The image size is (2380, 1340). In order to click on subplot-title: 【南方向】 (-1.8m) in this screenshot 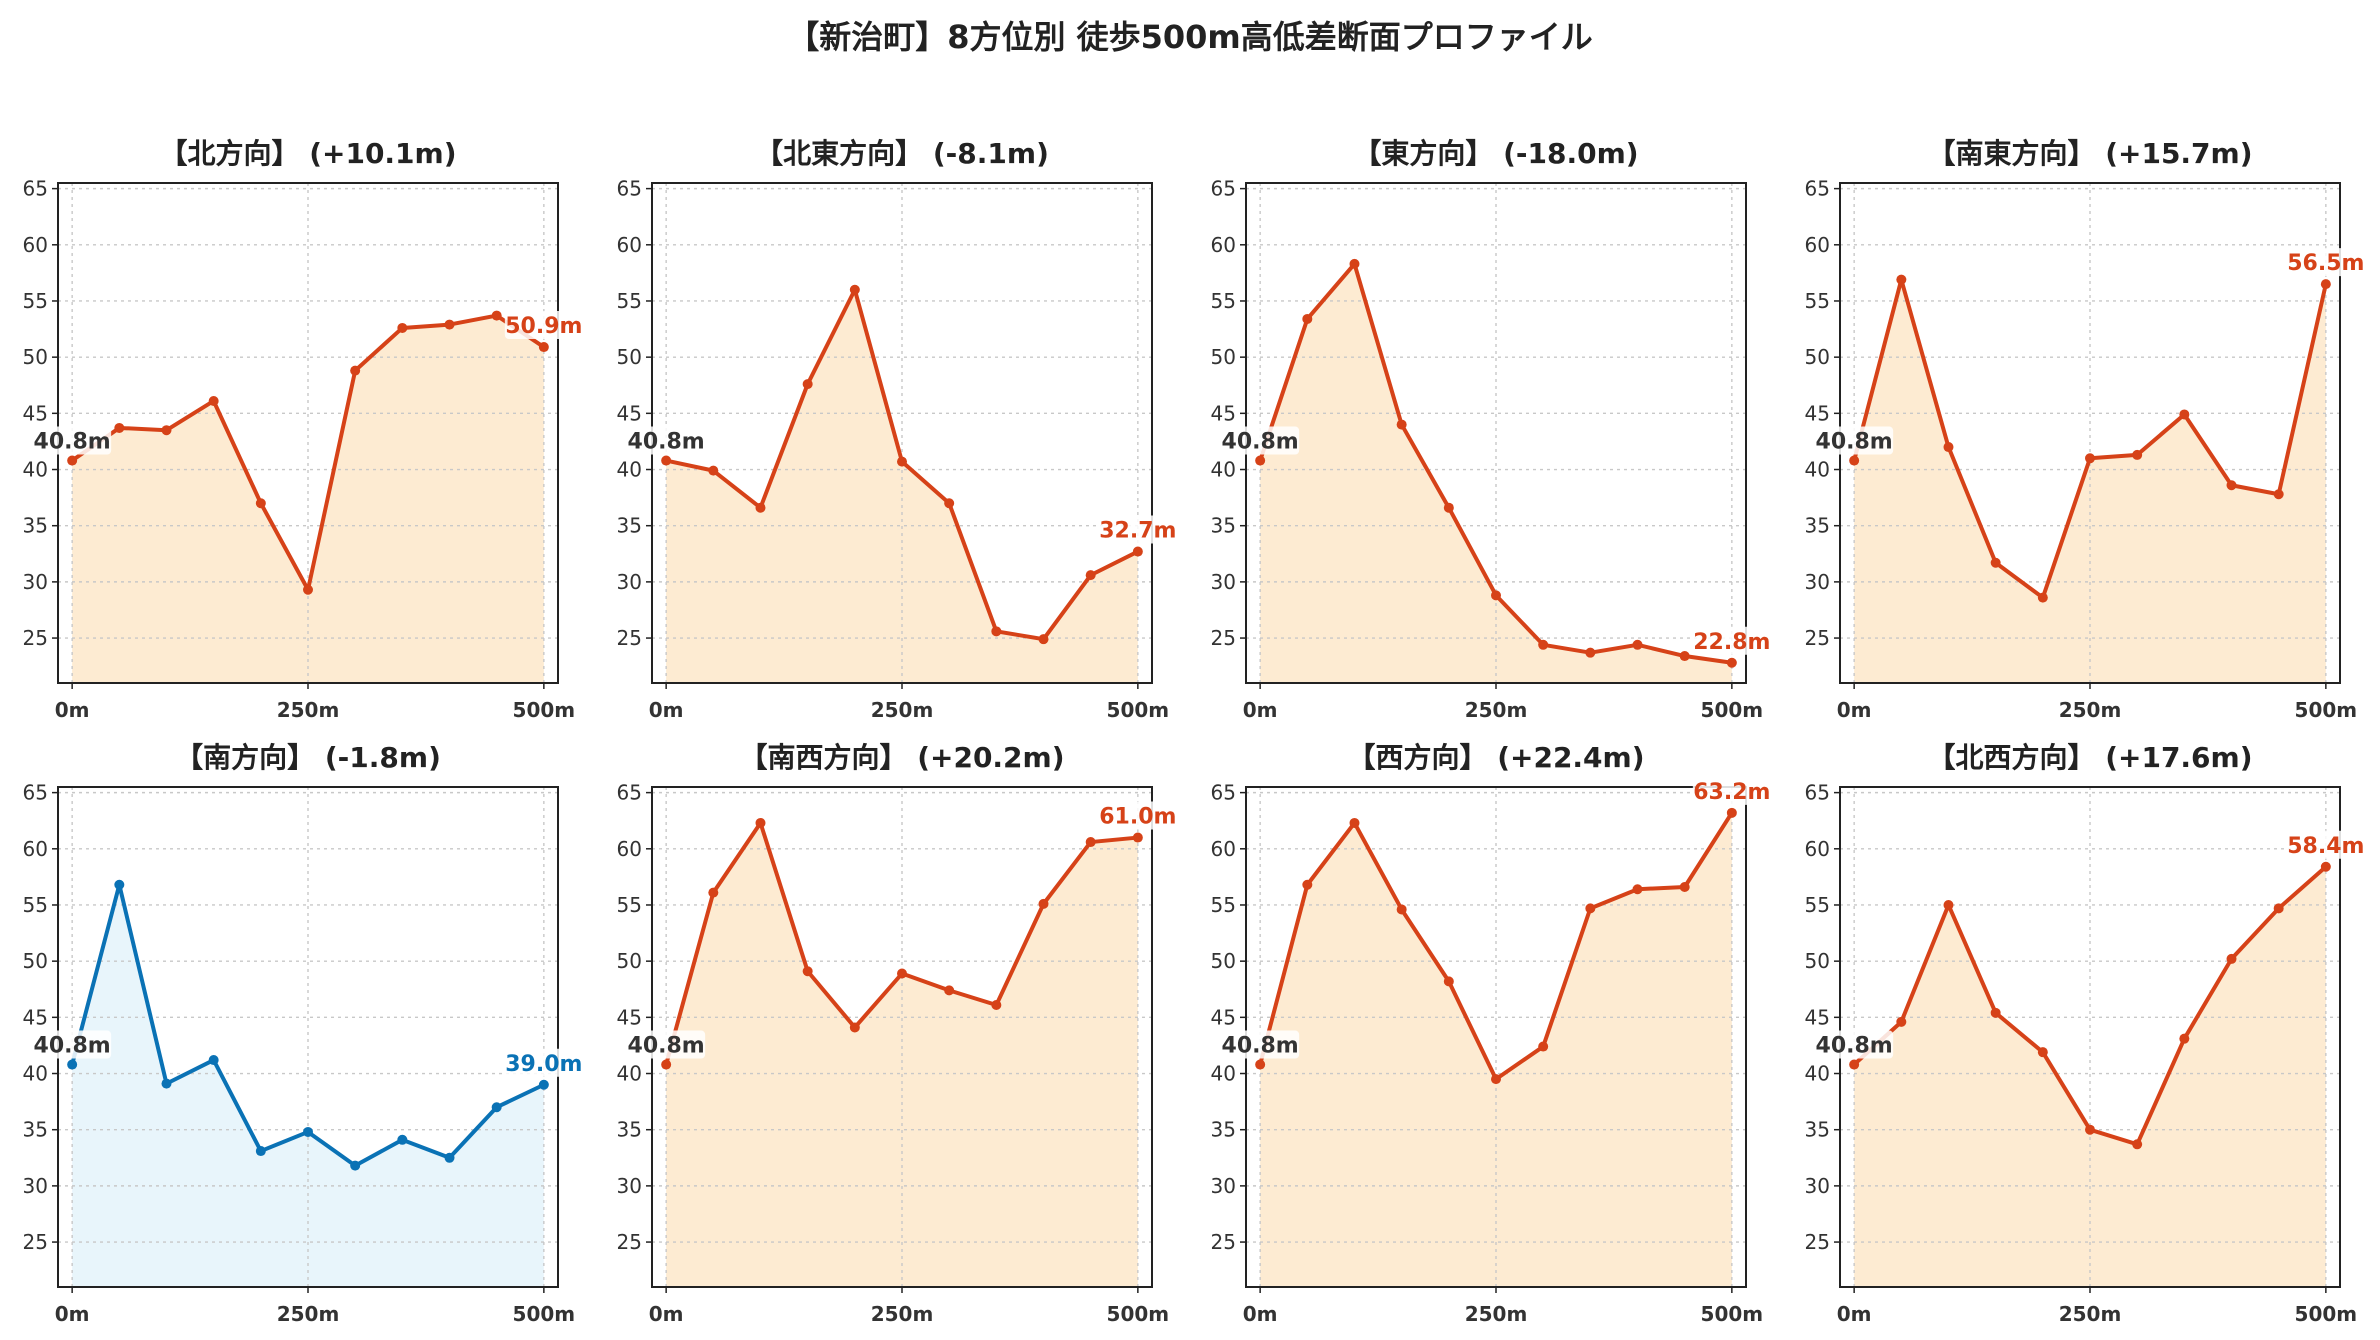, I will do `click(308, 757)`.